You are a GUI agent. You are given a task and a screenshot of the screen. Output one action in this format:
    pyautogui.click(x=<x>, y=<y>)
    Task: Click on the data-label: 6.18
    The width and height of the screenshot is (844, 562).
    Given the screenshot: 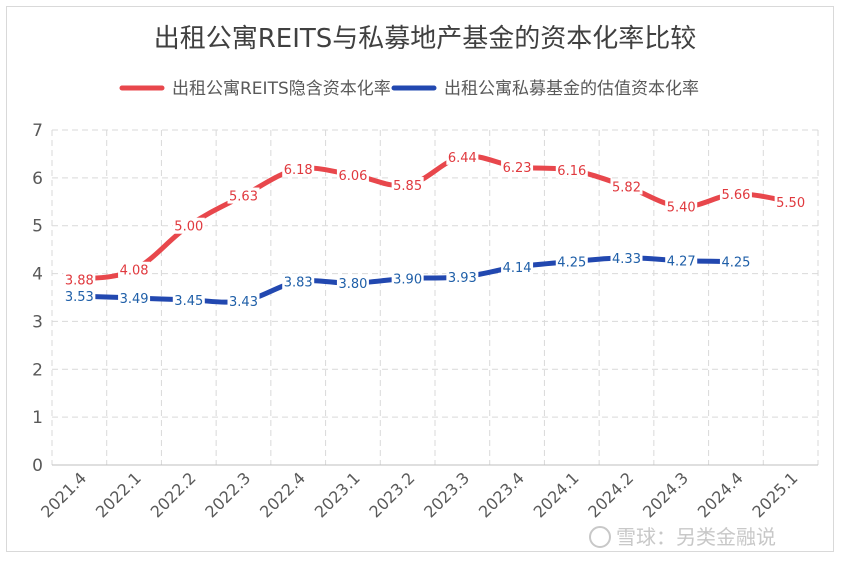 What is the action you would take?
    pyautogui.click(x=298, y=170)
    